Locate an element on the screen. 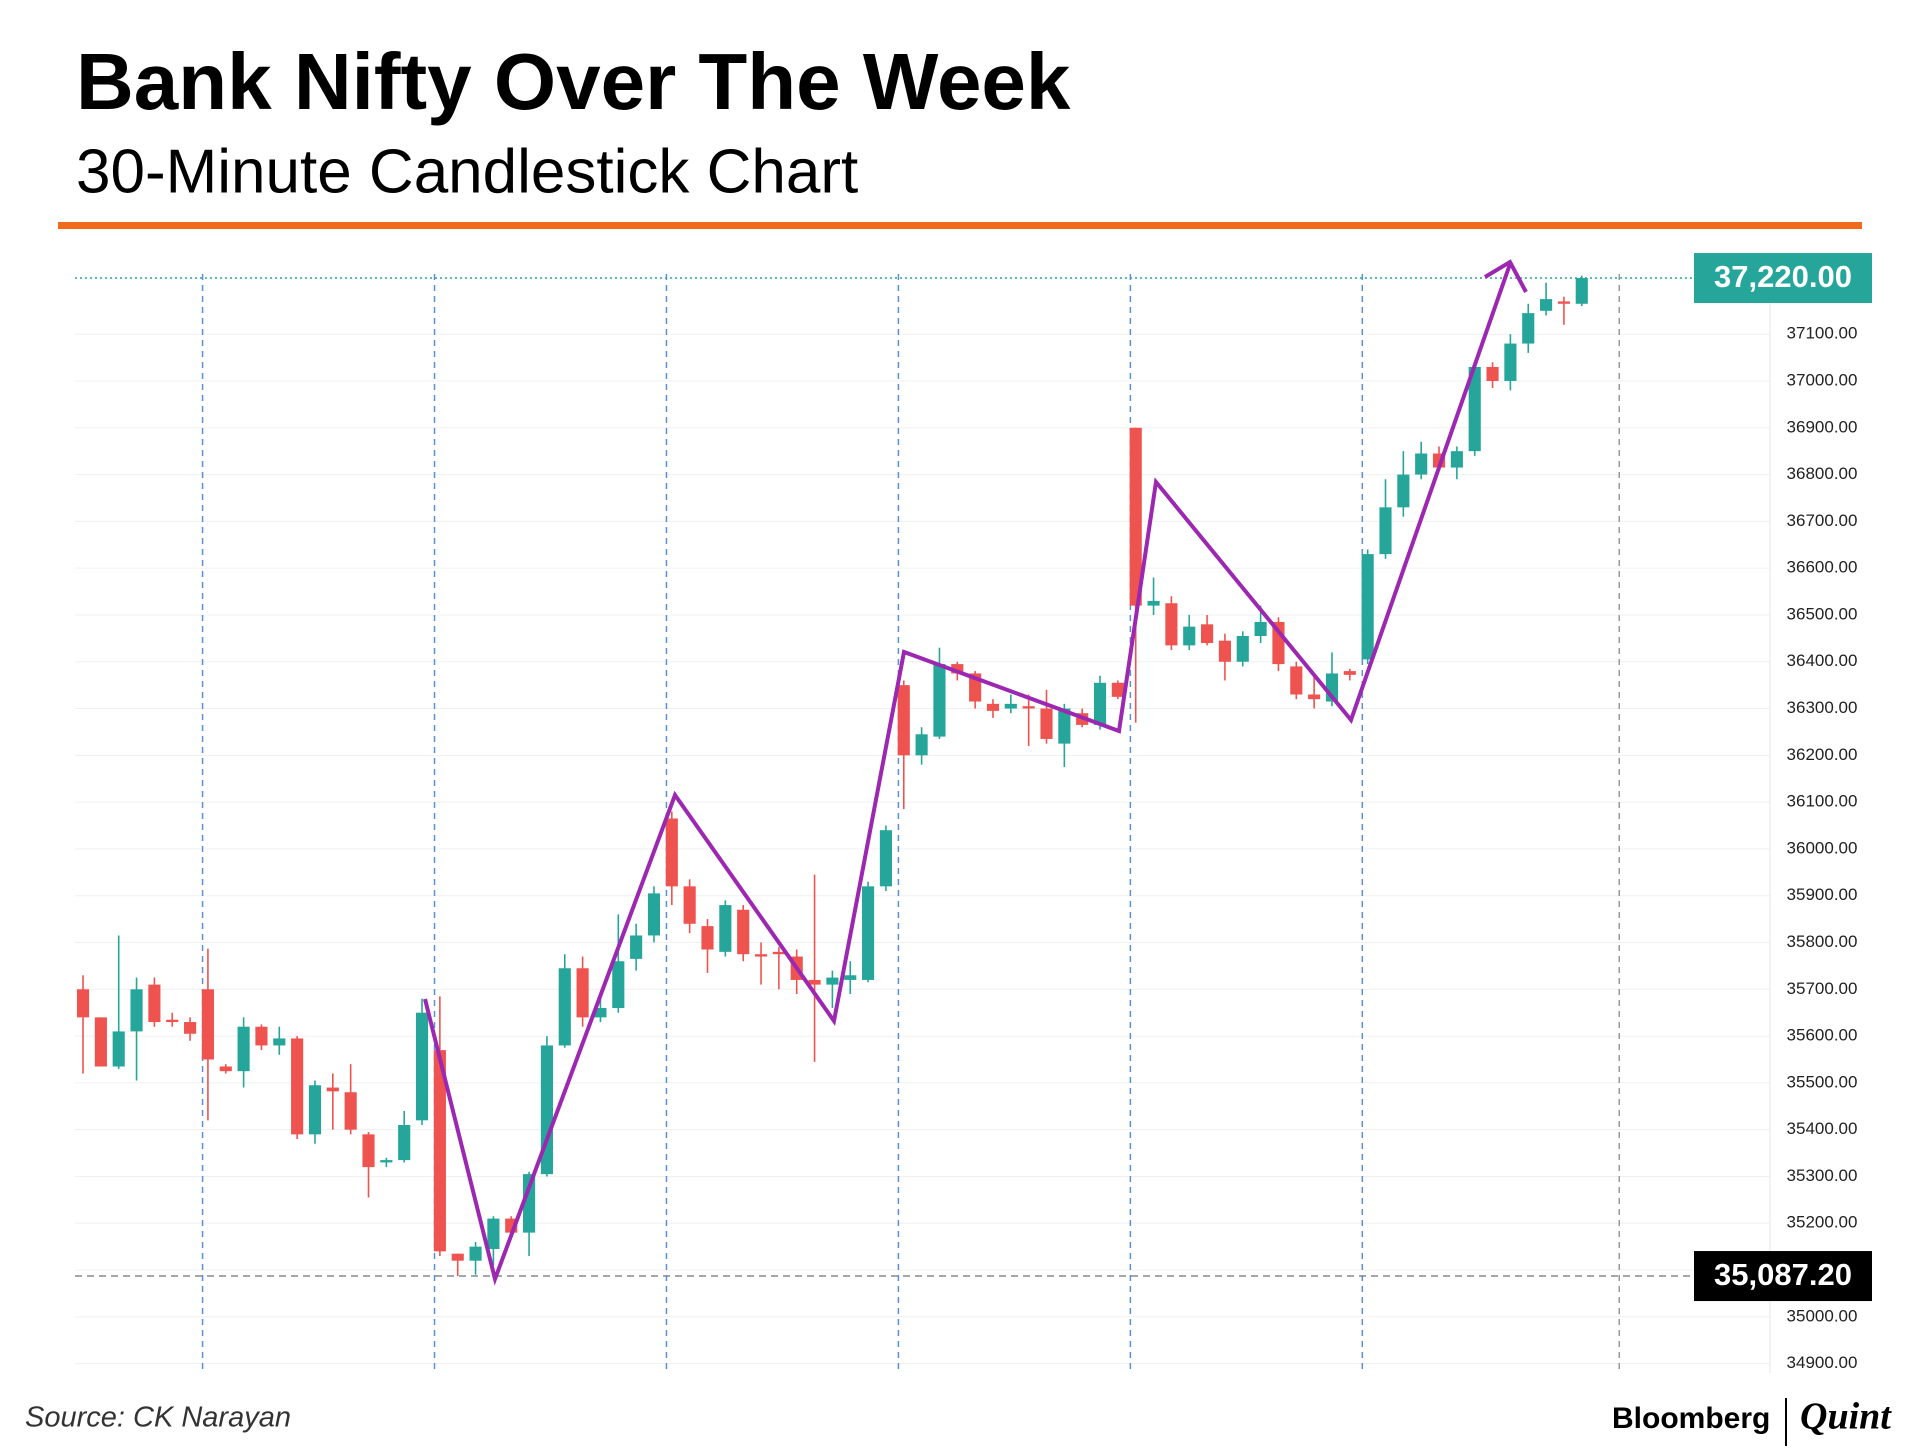 This screenshot has height=1452, width=1920. price-label: 37,220.00 is located at coordinates (1783, 276).